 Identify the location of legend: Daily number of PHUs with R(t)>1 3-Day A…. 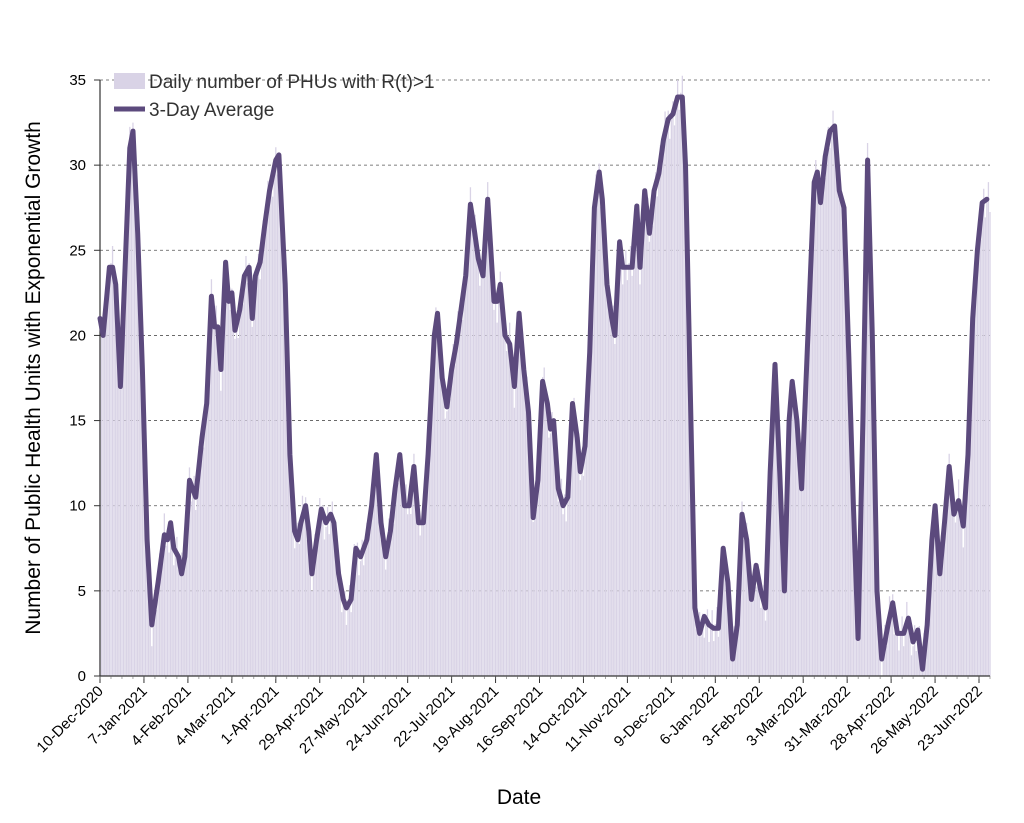
(274, 96).